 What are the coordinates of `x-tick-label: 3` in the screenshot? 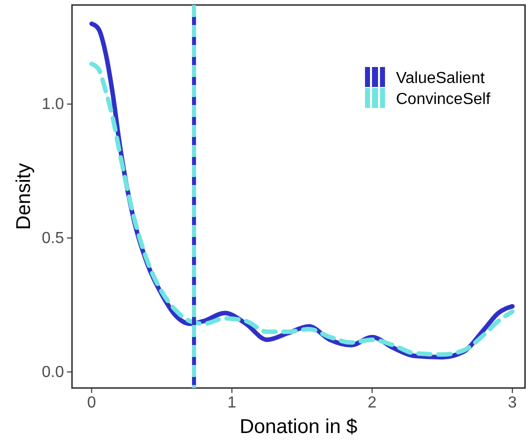 It's located at (512, 403).